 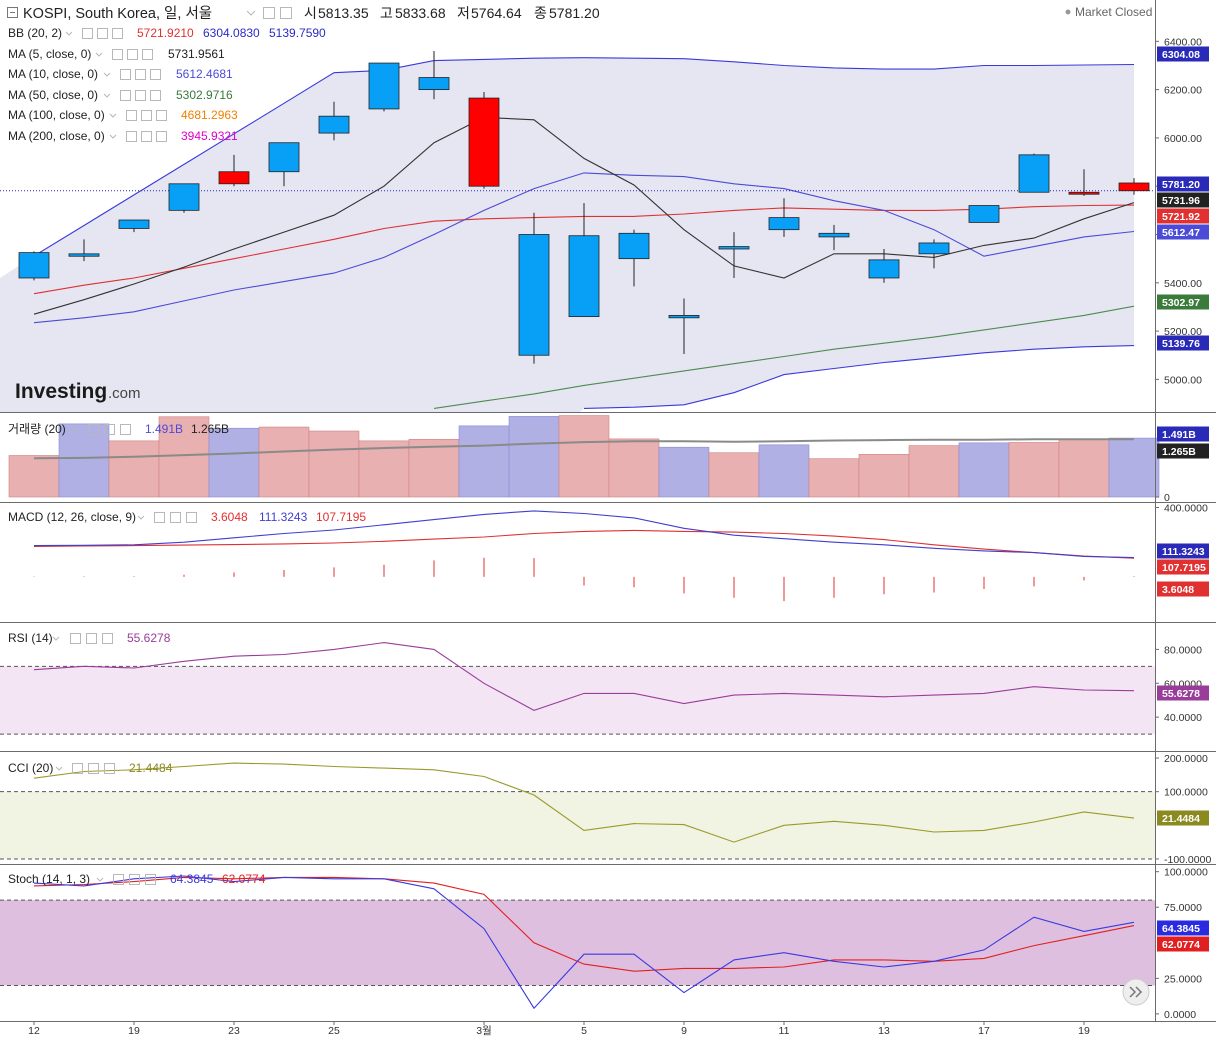 I want to click on rsi-line, so click(x=584, y=676).